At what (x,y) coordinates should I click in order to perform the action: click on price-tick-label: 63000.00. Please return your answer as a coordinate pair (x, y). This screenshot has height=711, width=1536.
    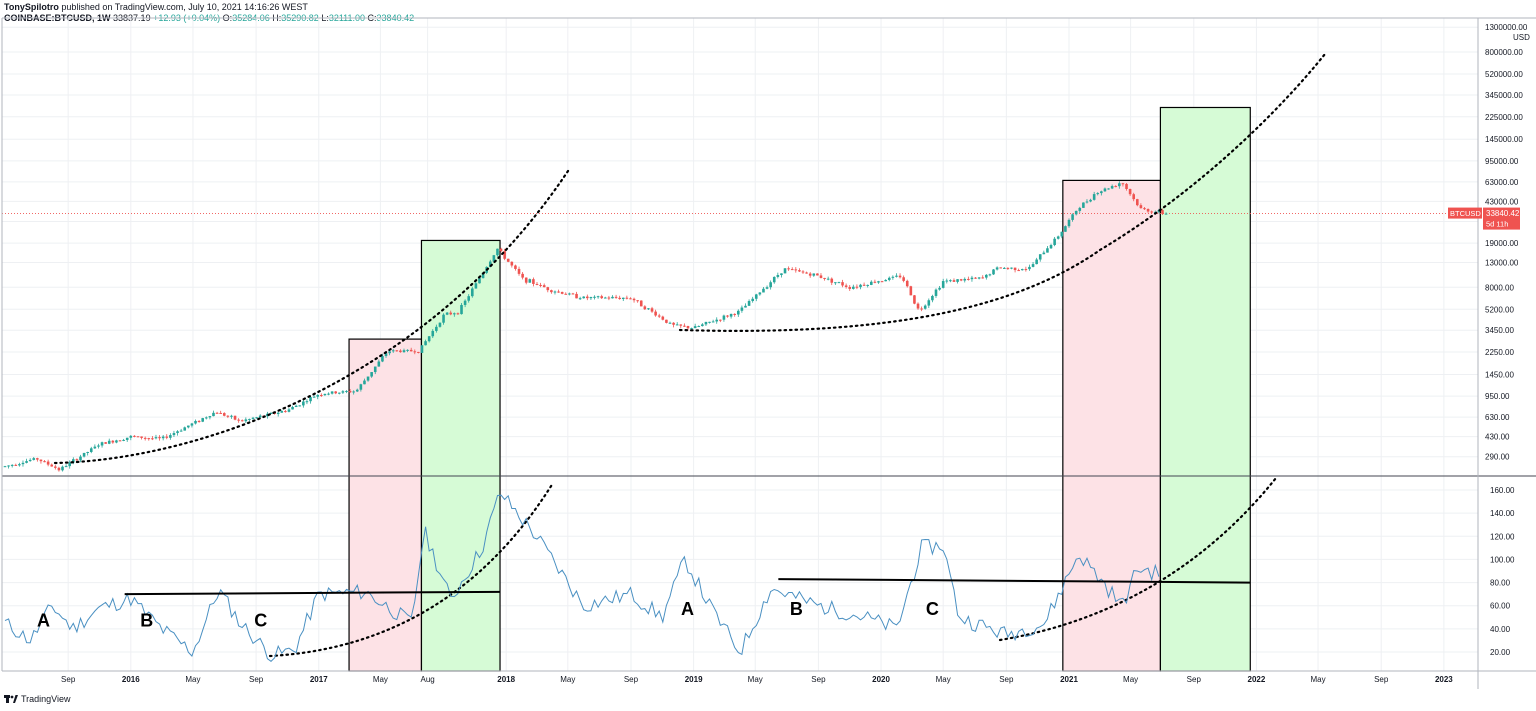
    Looking at the image, I should click on (1502, 182).